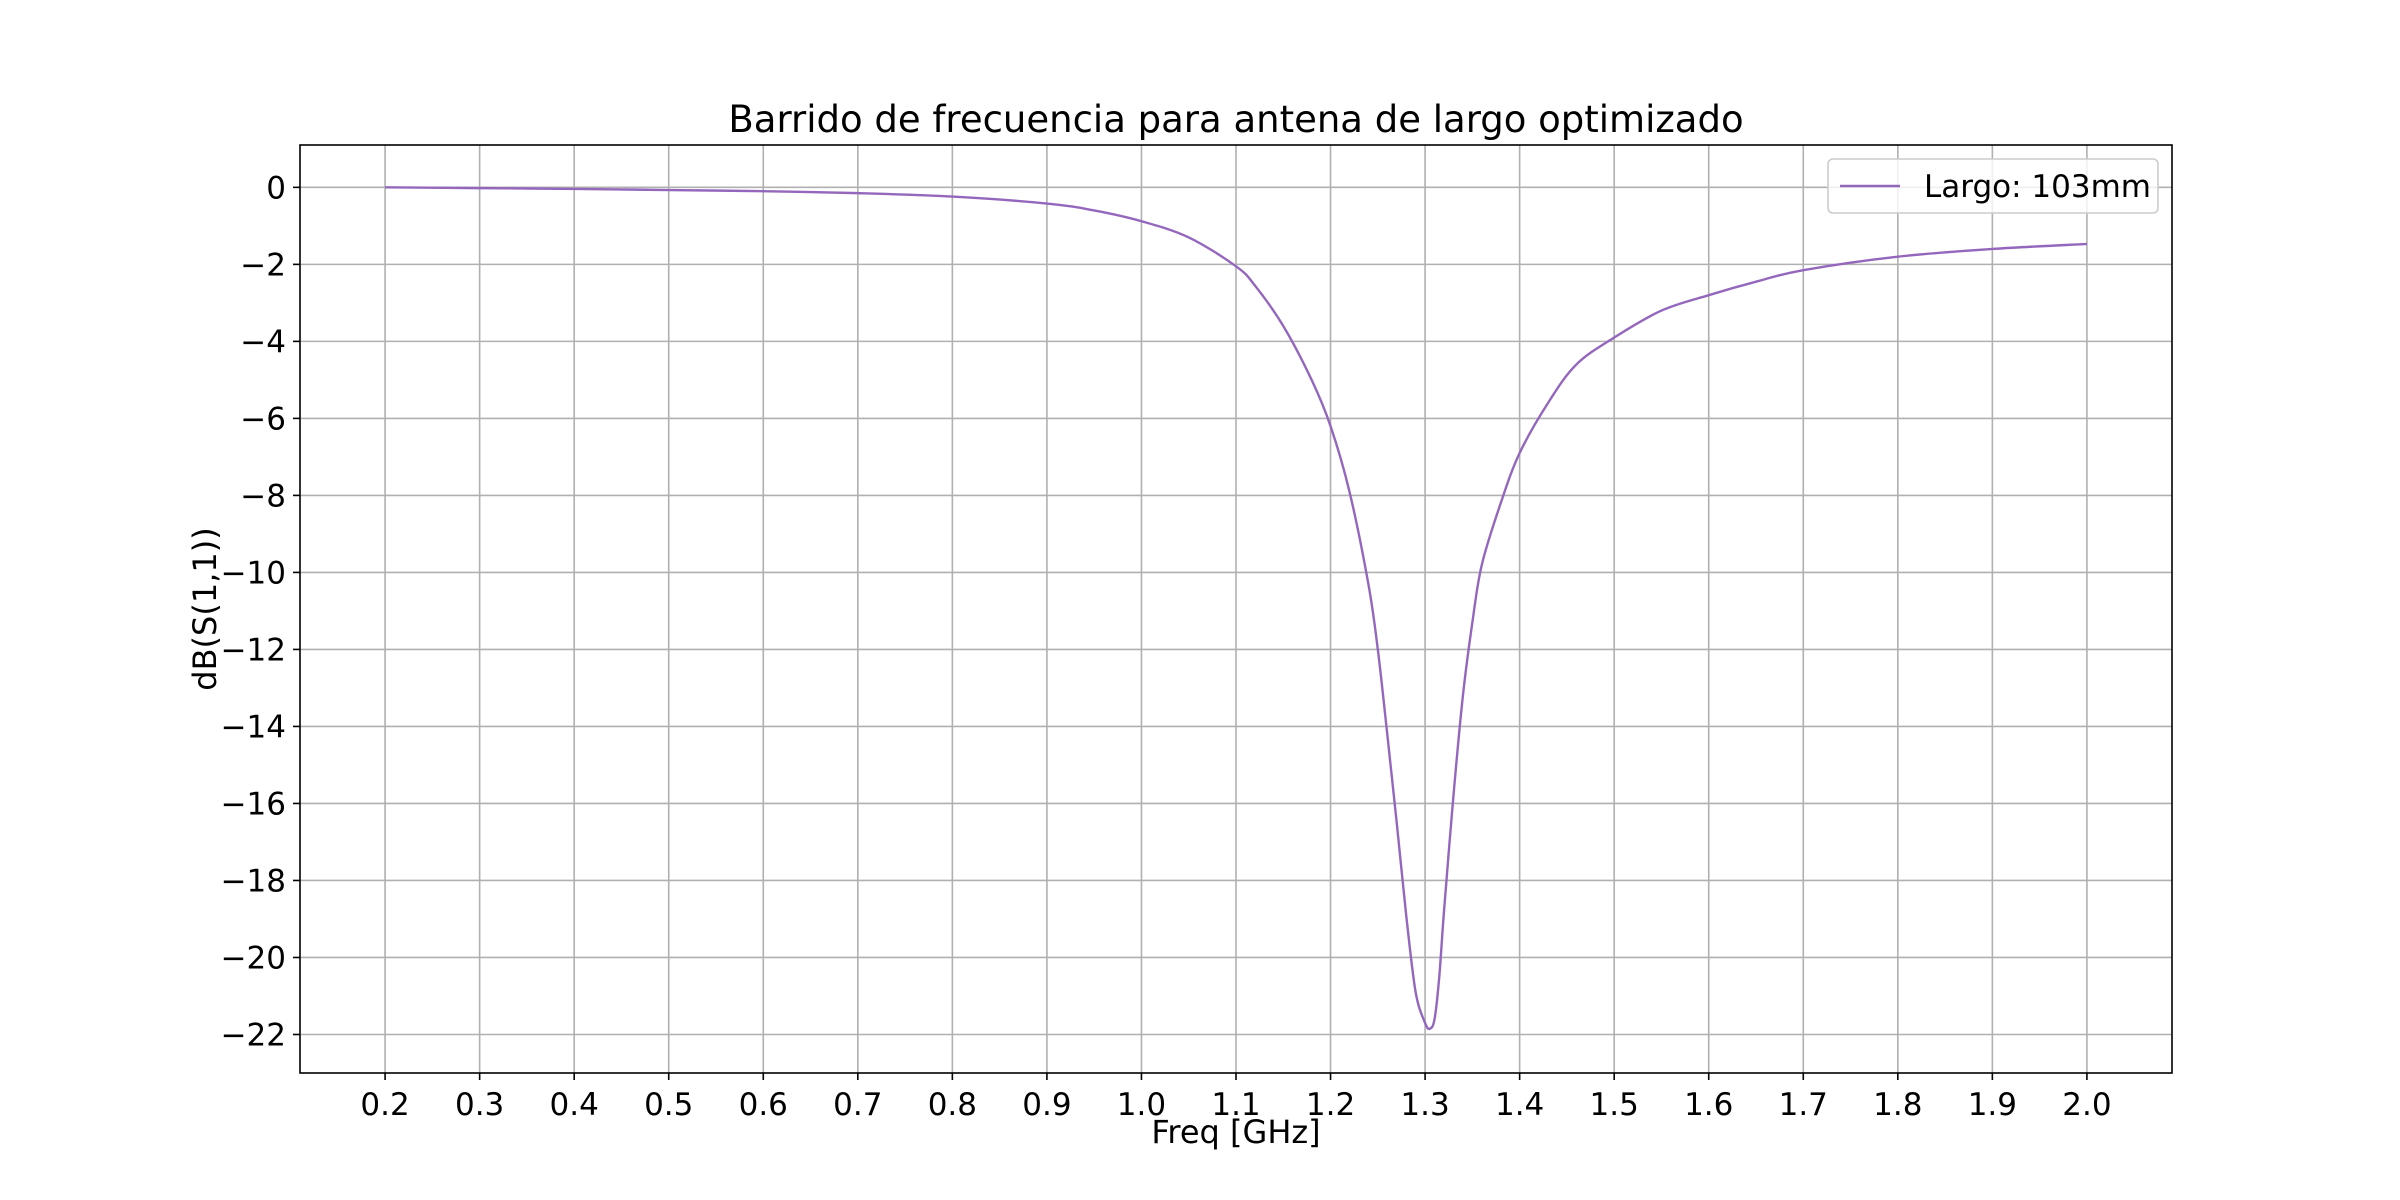 The width and height of the screenshot is (2400, 1200). What do you see at coordinates (2086, 1105) in the screenshot?
I see `x-tick-label: 2.0` at bounding box center [2086, 1105].